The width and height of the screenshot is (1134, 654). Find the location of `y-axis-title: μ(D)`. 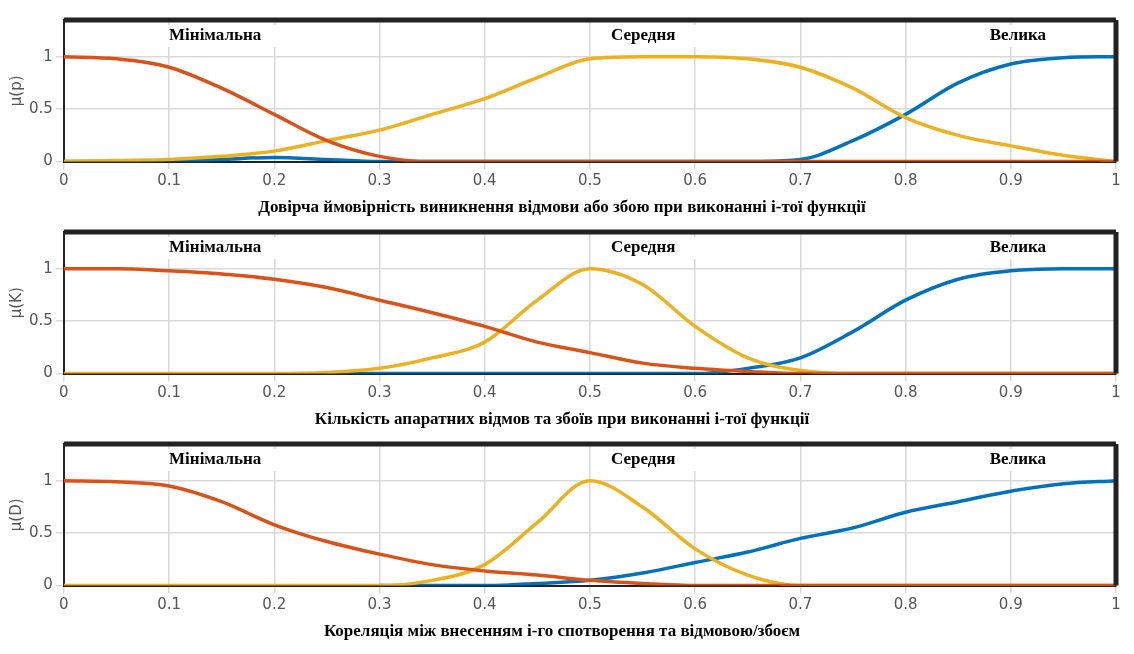

y-axis-title: μ(D) is located at coordinates (15, 515).